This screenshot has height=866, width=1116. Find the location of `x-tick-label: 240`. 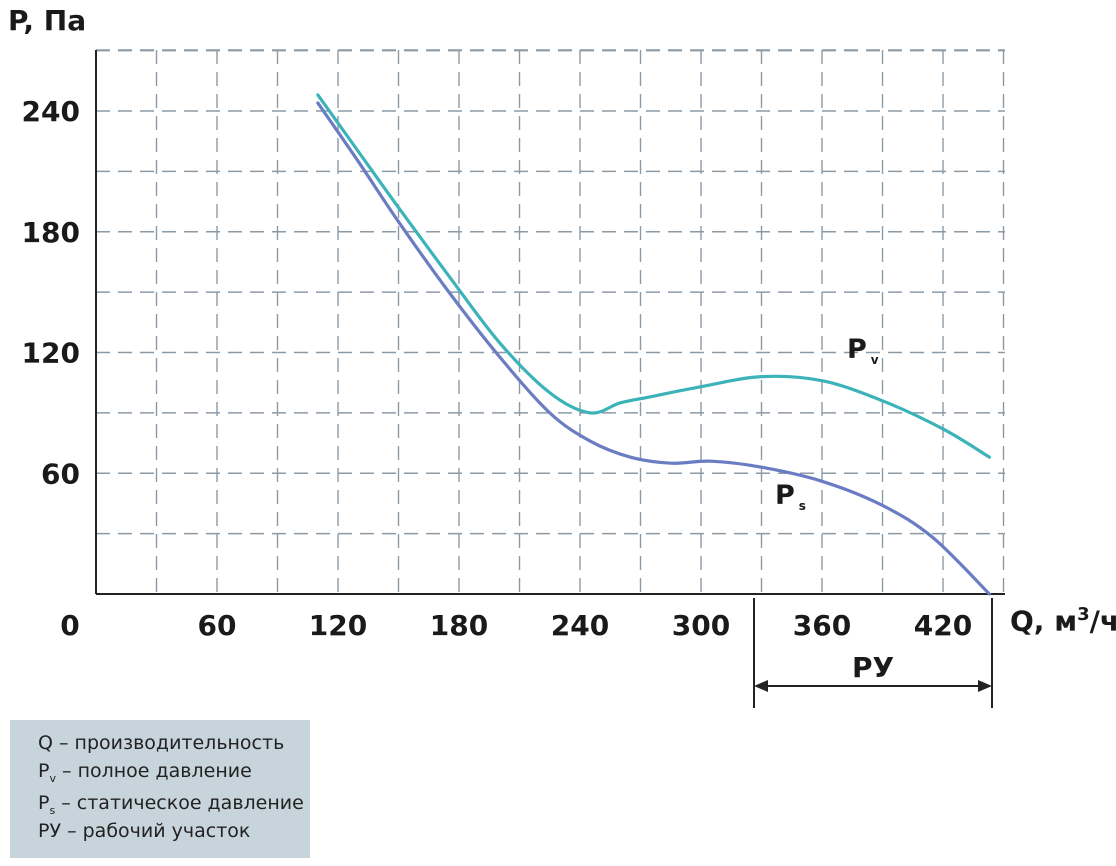

x-tick-label: 240 is located at coordinates (580, 625).